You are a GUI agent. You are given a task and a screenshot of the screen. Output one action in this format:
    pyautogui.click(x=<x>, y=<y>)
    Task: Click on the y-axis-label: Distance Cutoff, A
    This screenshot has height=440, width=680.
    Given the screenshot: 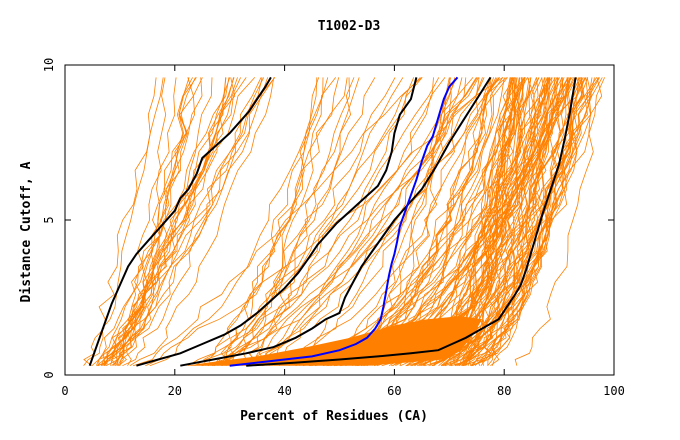 What is the action you would take?
    pyautogui.click(x=26, y=231)
    